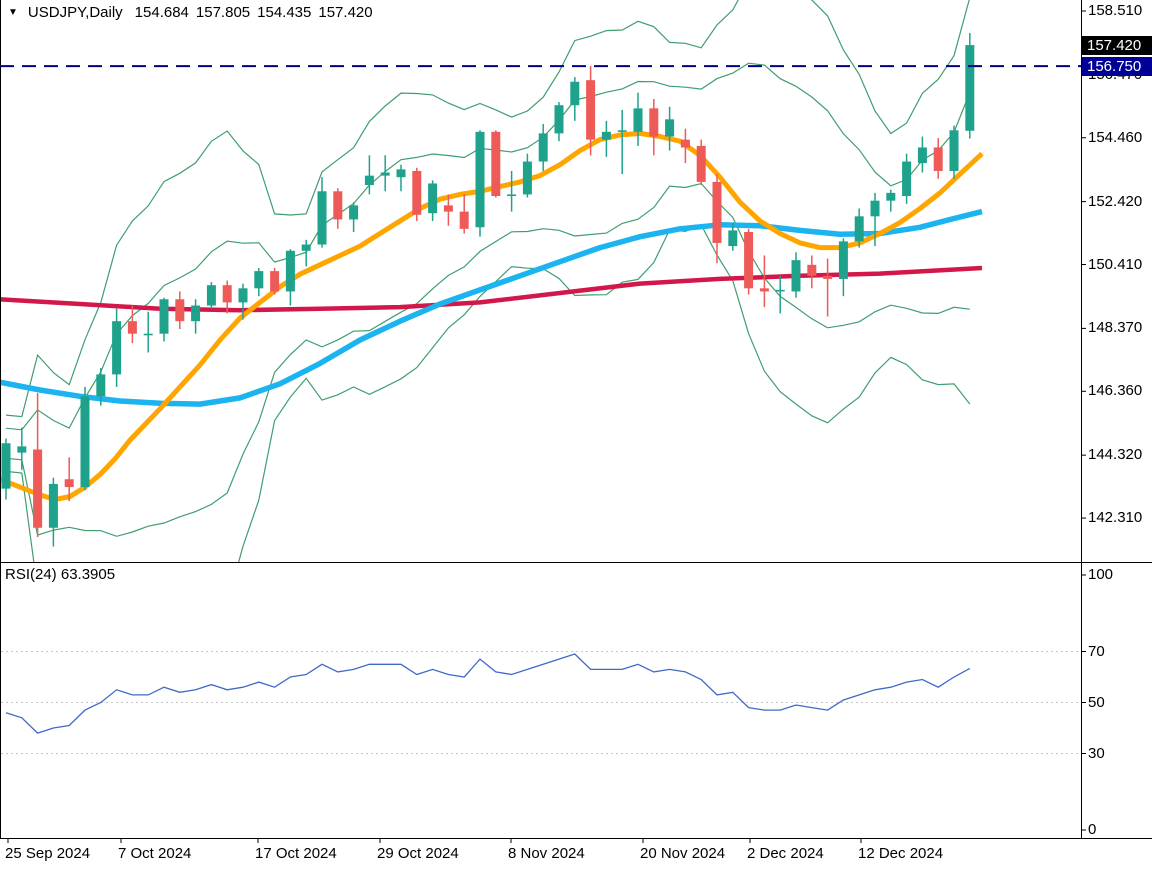 Image resolution: width=1152 pixels, height=870 pixels. I want to click on price-axis-label: 150.410, so click(1115, 264).